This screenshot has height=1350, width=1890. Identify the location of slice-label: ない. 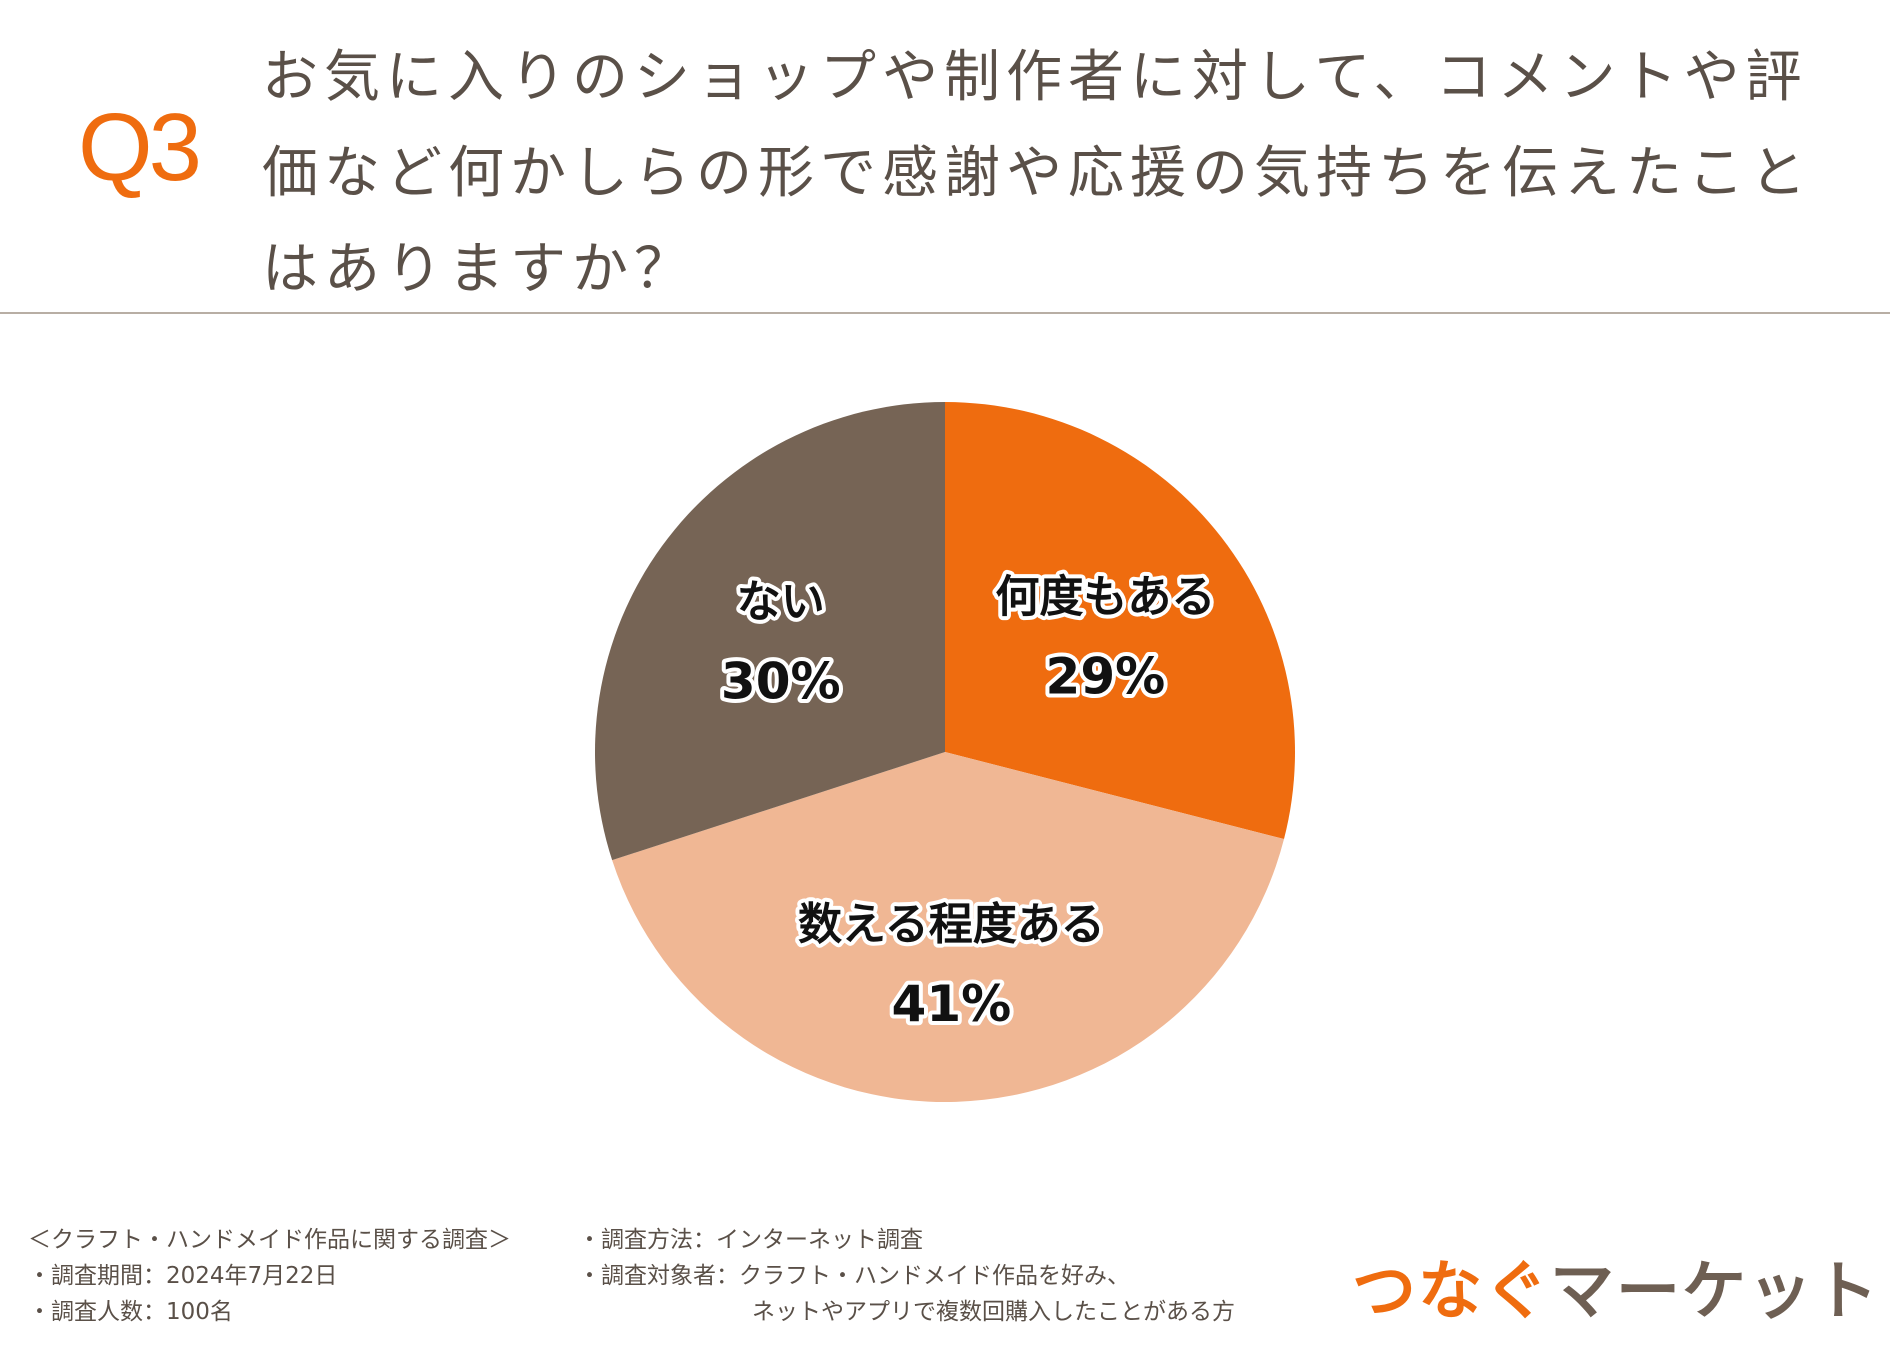
(781, 602).